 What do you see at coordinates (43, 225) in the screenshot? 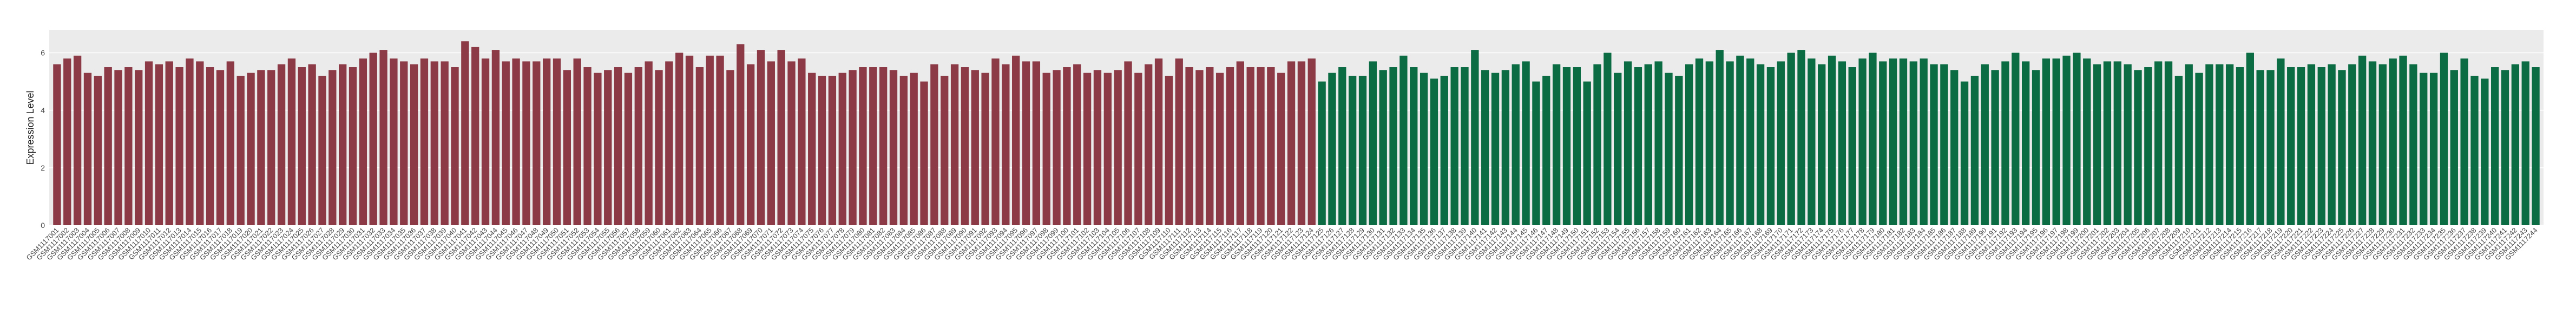
I see `y-tick-label: 0` at bounding box center [43, 225].